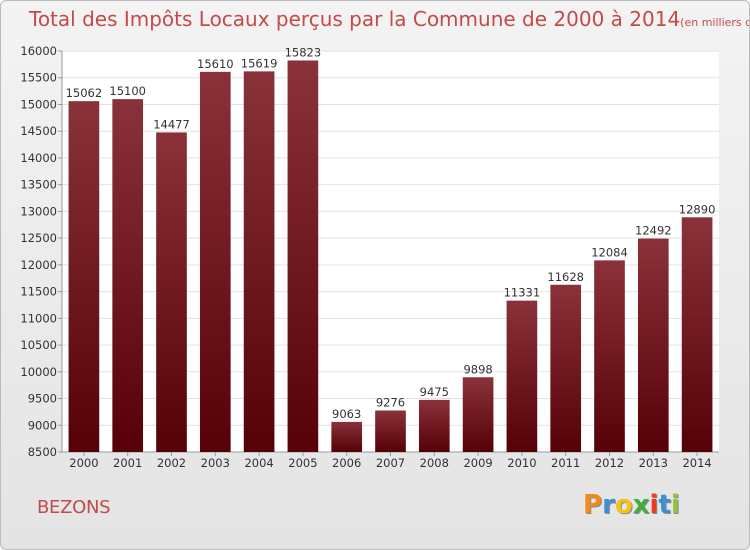 This screenshot has height=550, width=750. Describe the element at coordinates (434, 392) in the screenshot. I see `bar-value-label: 9475` at that location.